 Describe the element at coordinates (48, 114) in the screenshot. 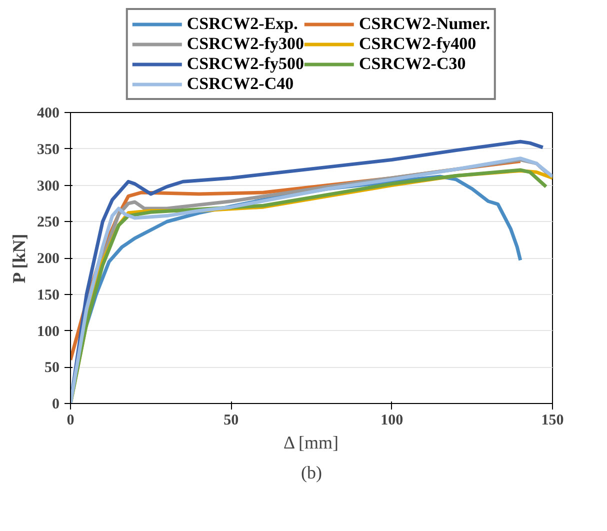

I see `y-tick-label: 400` at that location.